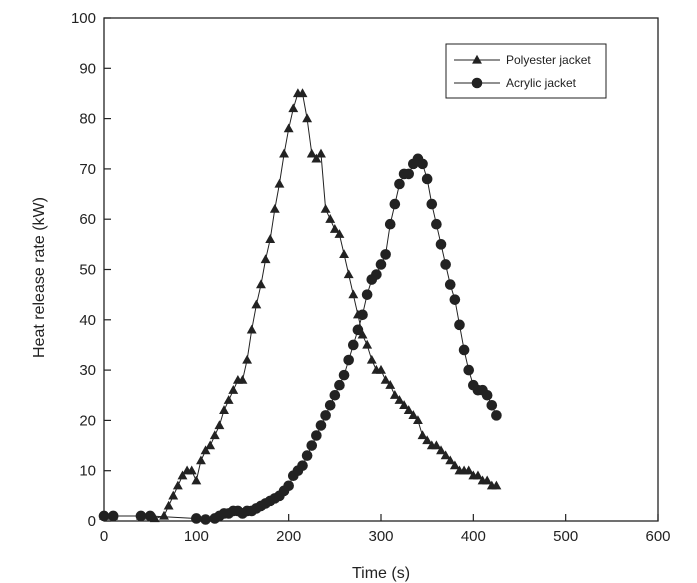 This screenshot has width=697, height=583. Describe the element at coordinates (87, 270) in the screenshot. I see `y-tick-label: 50` at that location.